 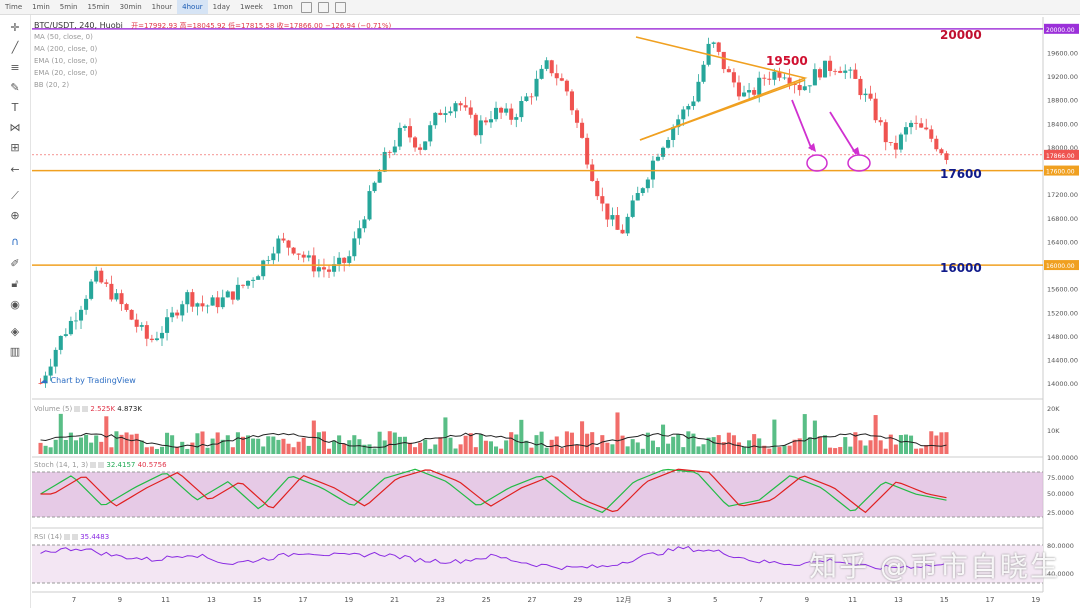 I want to click on magnet-icon: ∩, so click(x=15, y=241).